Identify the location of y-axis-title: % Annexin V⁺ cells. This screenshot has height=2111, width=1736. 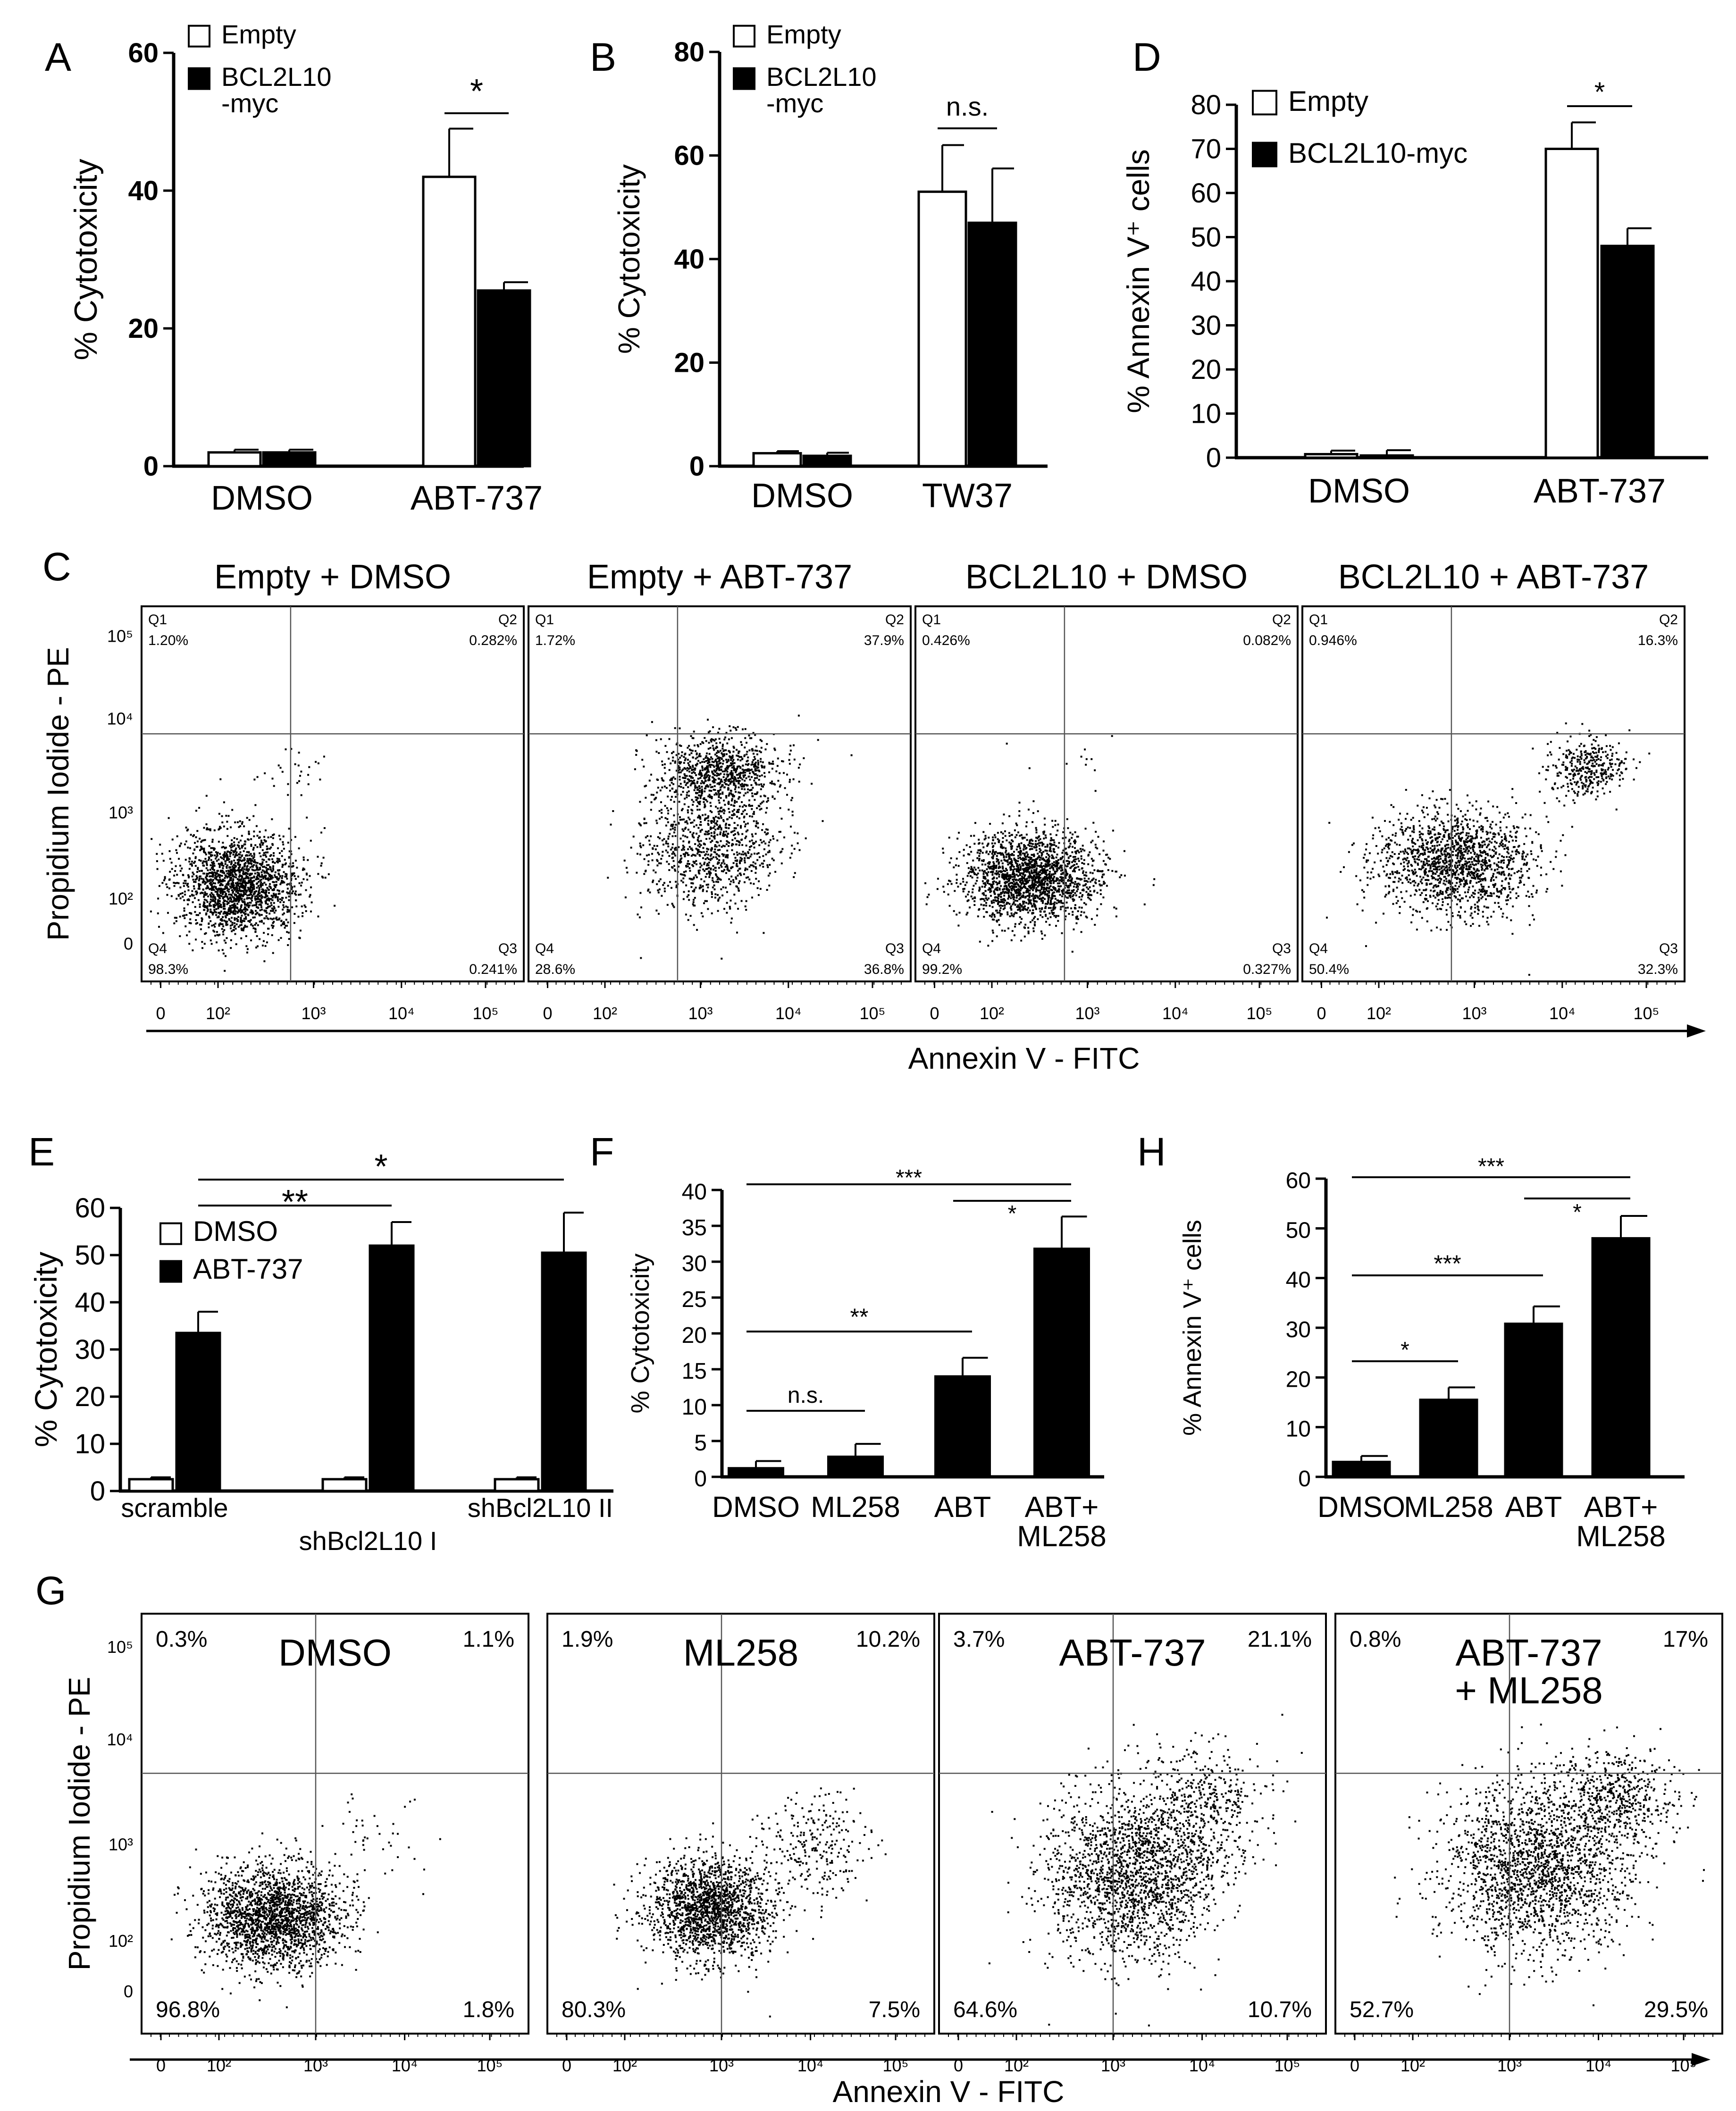
(1138, 281).